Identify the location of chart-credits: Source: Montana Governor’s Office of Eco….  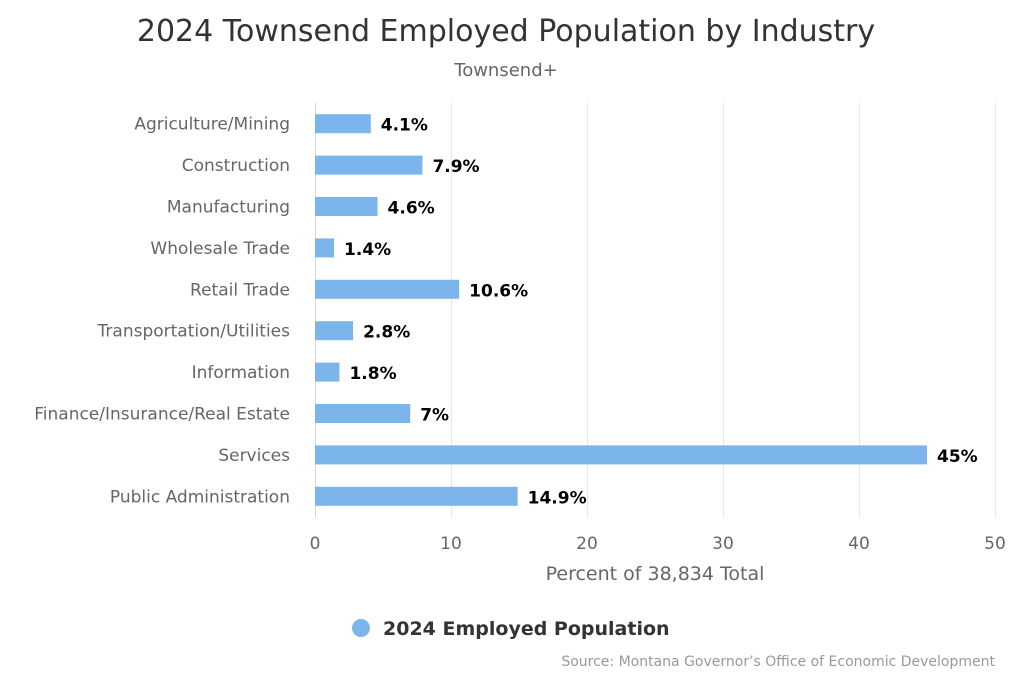
(778, 662).